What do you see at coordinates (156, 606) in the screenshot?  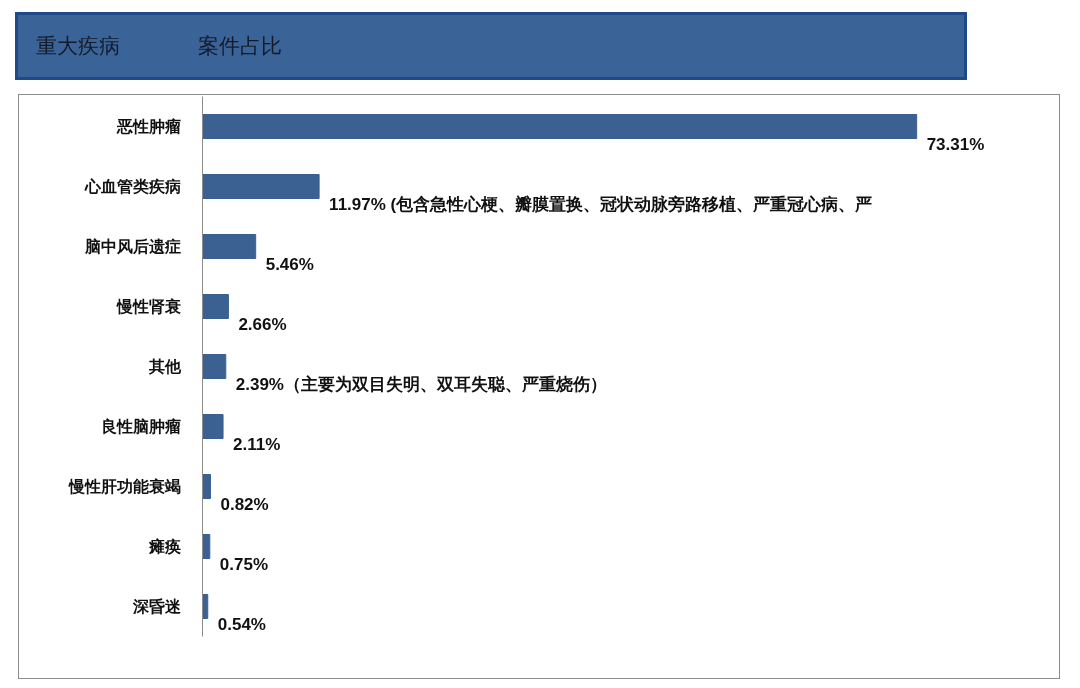 I see `y-tick-label: 深昏迷` at bounding box center [156, 606].